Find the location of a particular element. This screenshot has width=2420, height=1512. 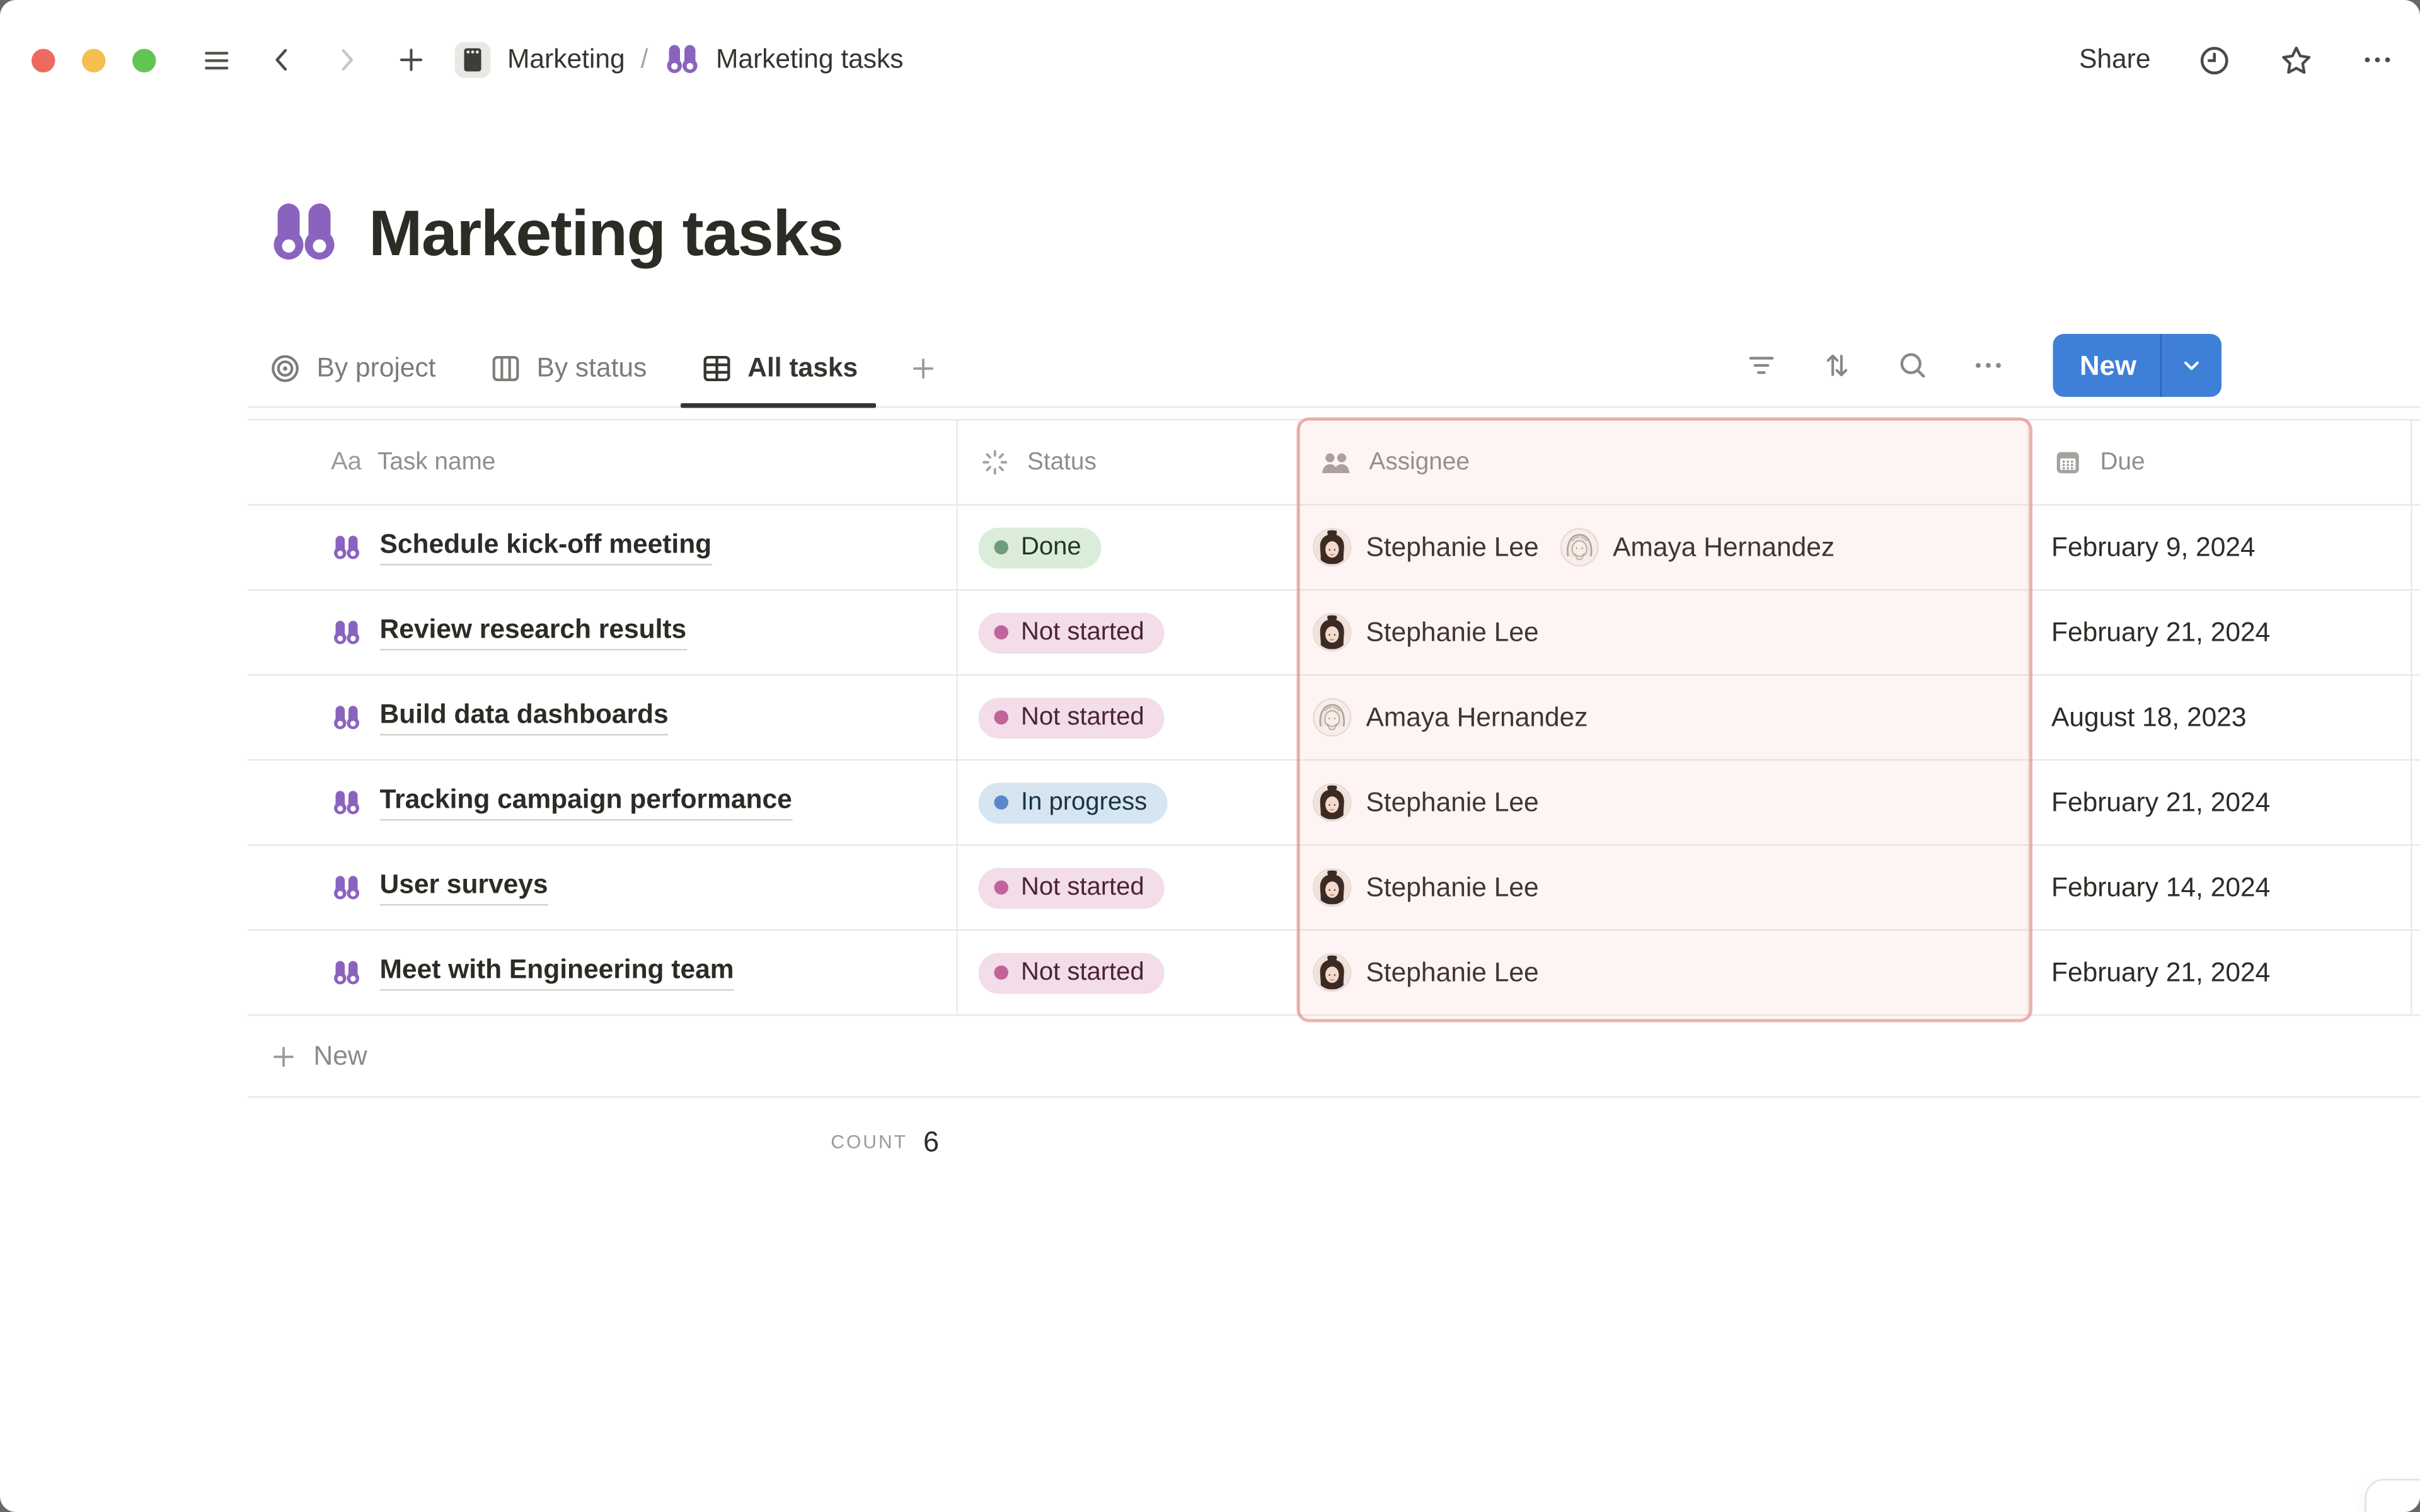

breadcrumb: Marketing / Marketing tasks is located at coordinates (678, 60).